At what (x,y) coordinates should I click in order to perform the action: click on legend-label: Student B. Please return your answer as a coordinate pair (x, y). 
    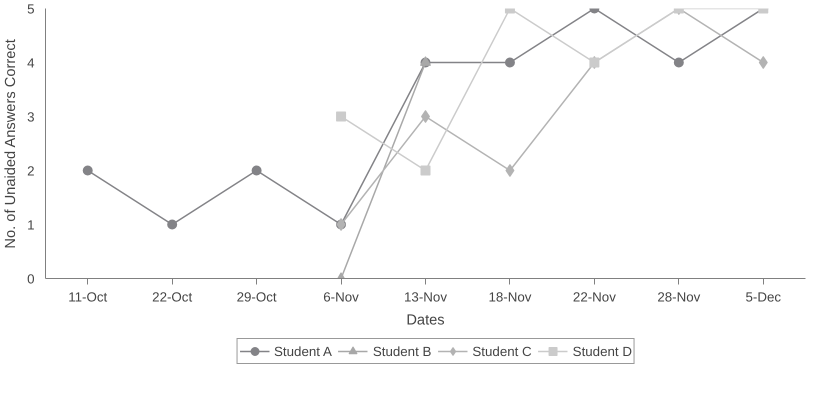
    Looking at the image, I should click on (402, 351).